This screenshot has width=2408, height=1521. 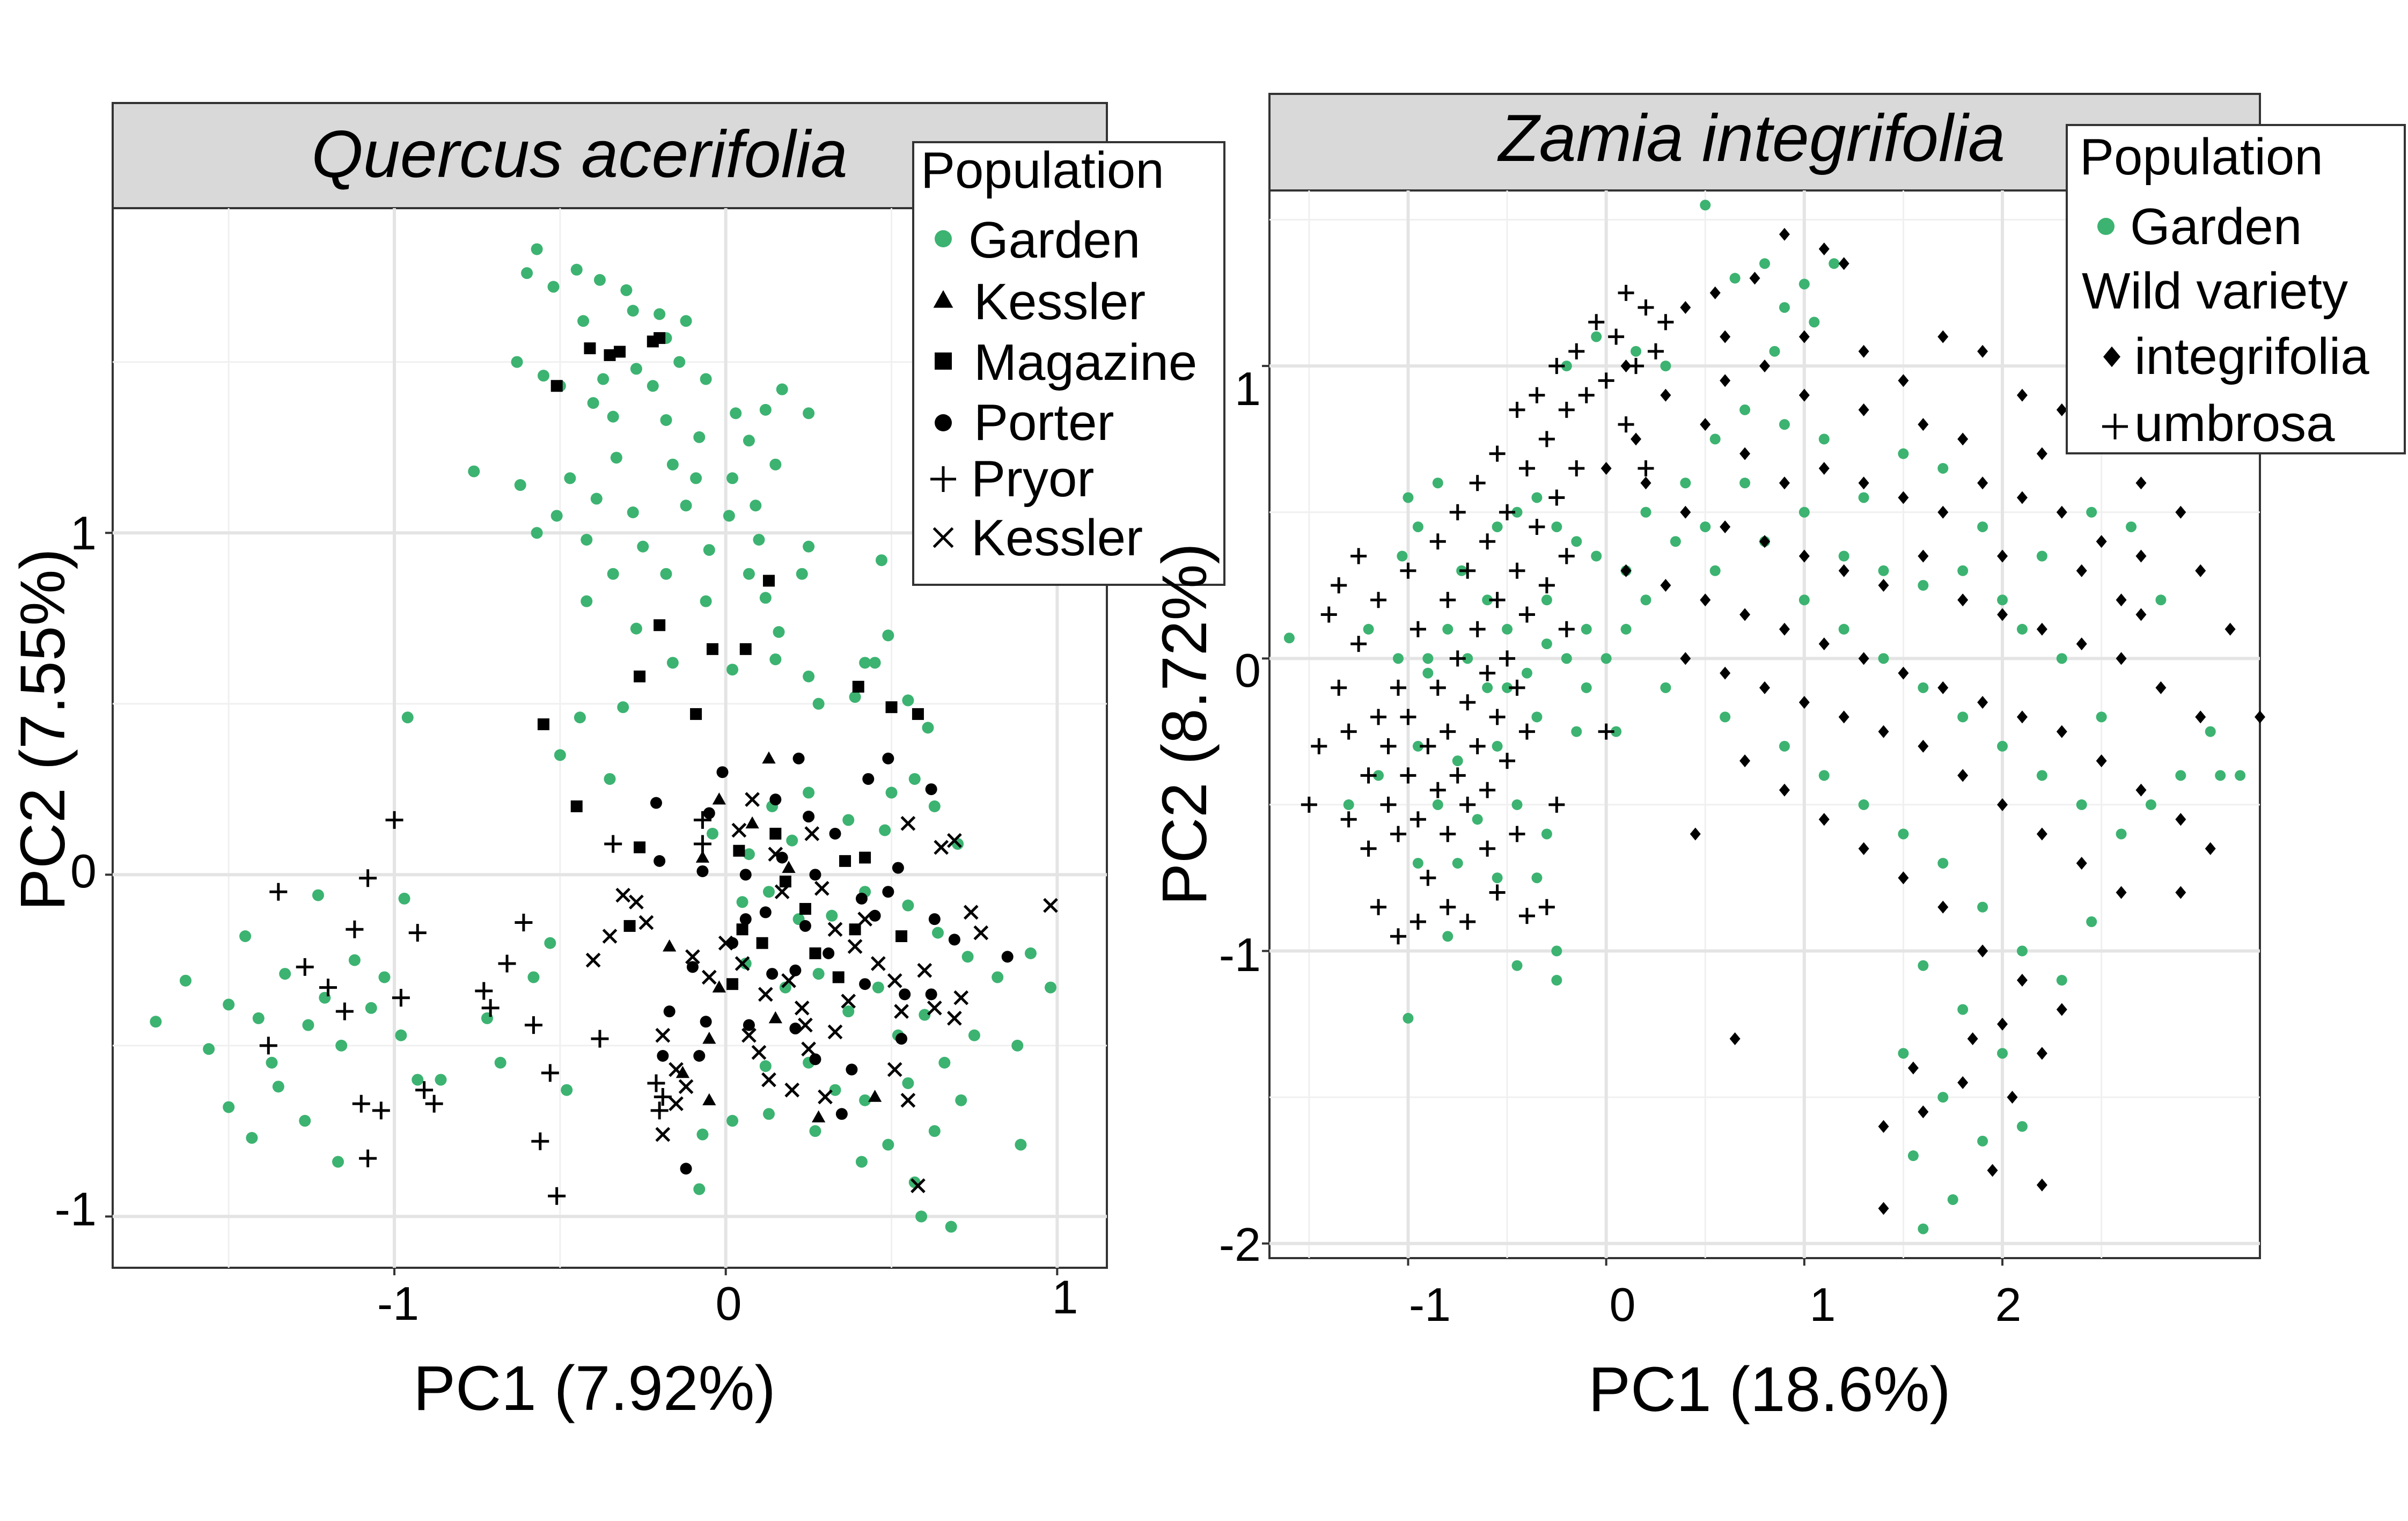 What do you see at coordinates (2216, 226) in the screenshot?
I see `legend-label-garden: Garden` at bounding box center [2216, 226].